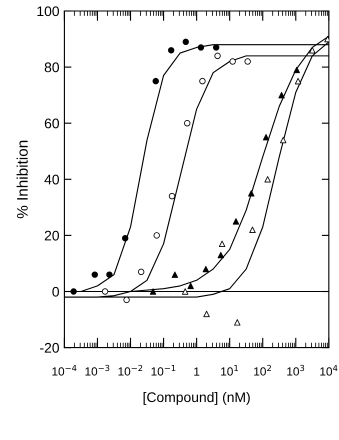 This screenshot has width=339, height=440. I want to click on y-tick-label: 20, so click(52, 235).